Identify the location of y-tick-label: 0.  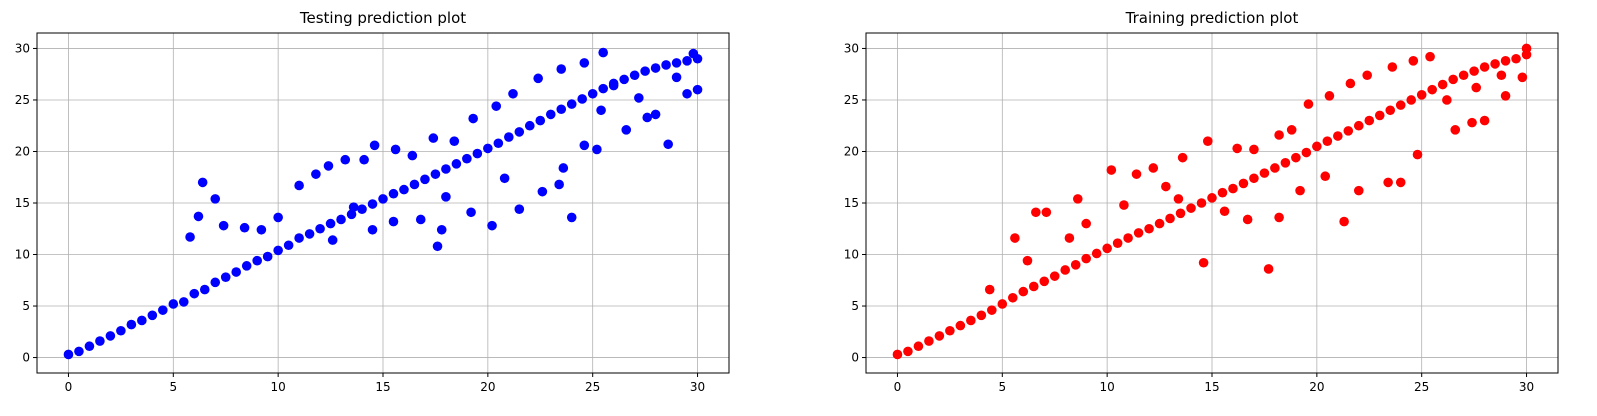
(855, 358).